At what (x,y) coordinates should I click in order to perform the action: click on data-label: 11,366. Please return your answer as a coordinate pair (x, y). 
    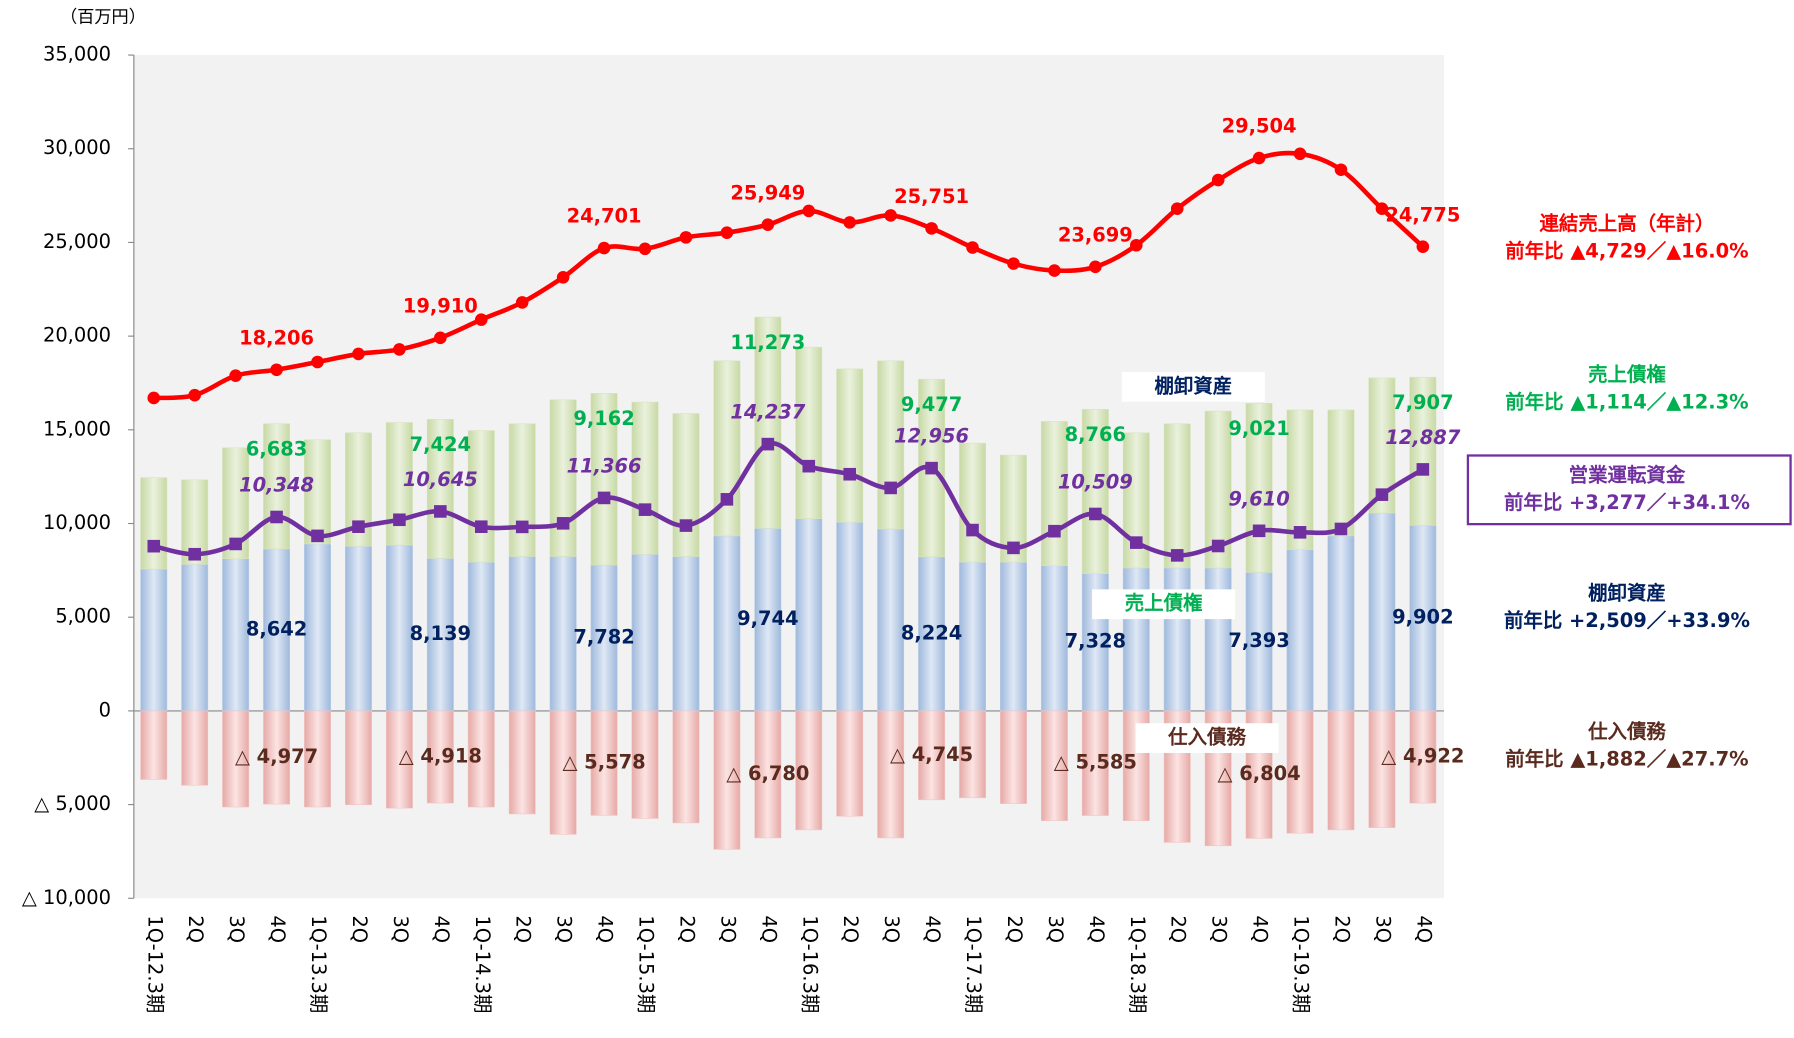
    Looking at the image, I should click on (604, 466).